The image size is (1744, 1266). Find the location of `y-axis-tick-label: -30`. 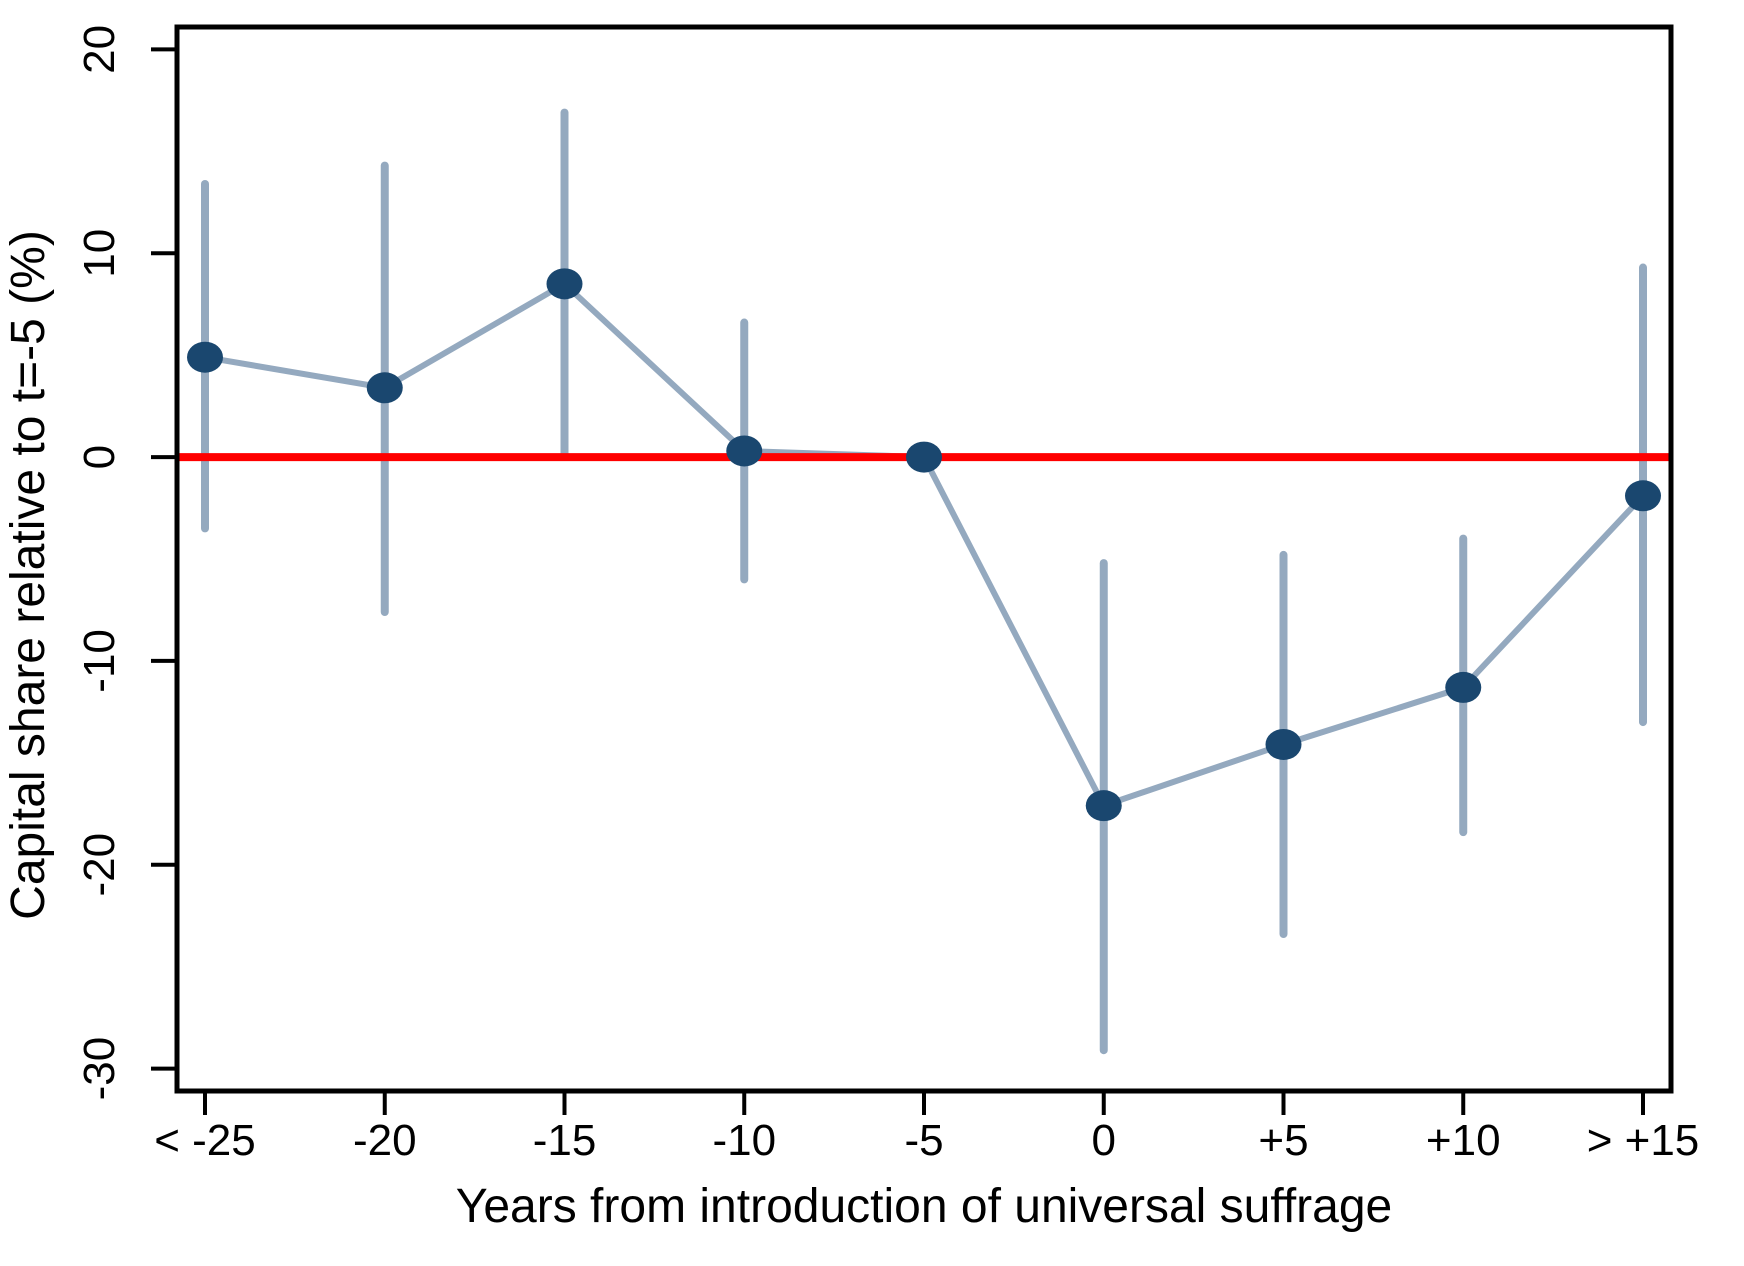

y-axis-tick-label: -30 is located at coordinates (99, 1069).